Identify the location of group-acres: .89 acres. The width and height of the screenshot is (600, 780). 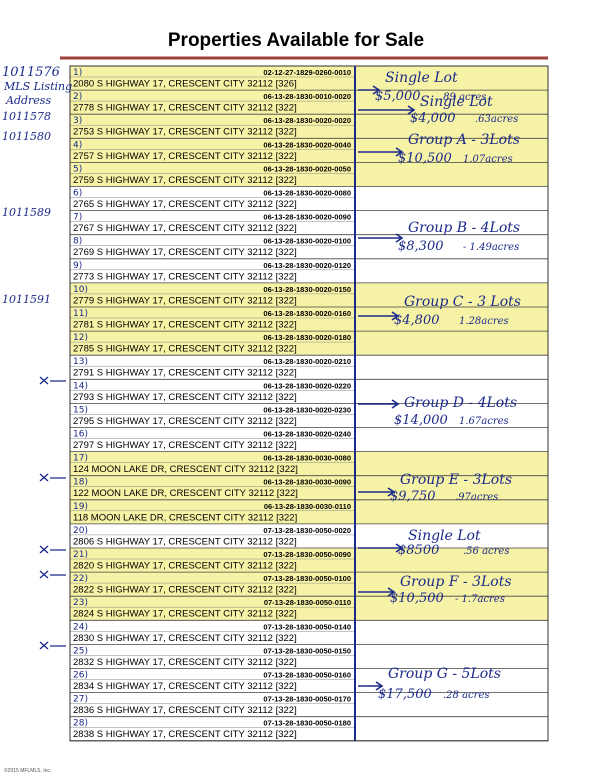
(463, 97).